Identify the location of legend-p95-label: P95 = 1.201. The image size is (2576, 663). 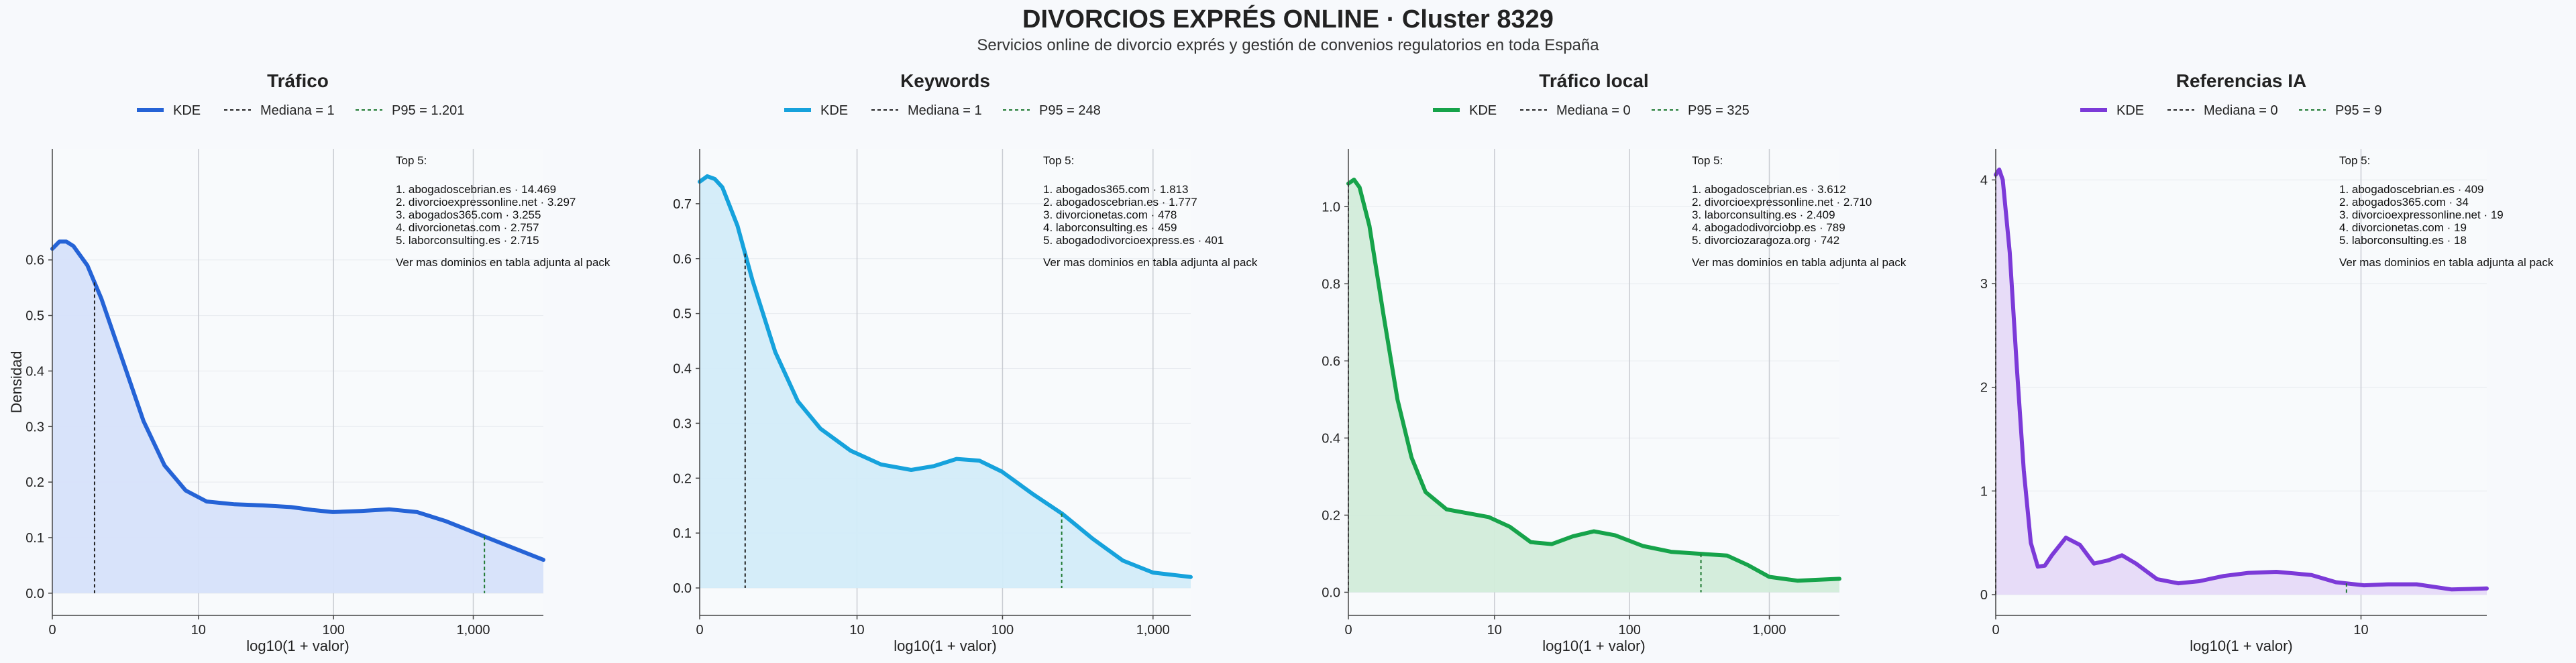
(428, 111).